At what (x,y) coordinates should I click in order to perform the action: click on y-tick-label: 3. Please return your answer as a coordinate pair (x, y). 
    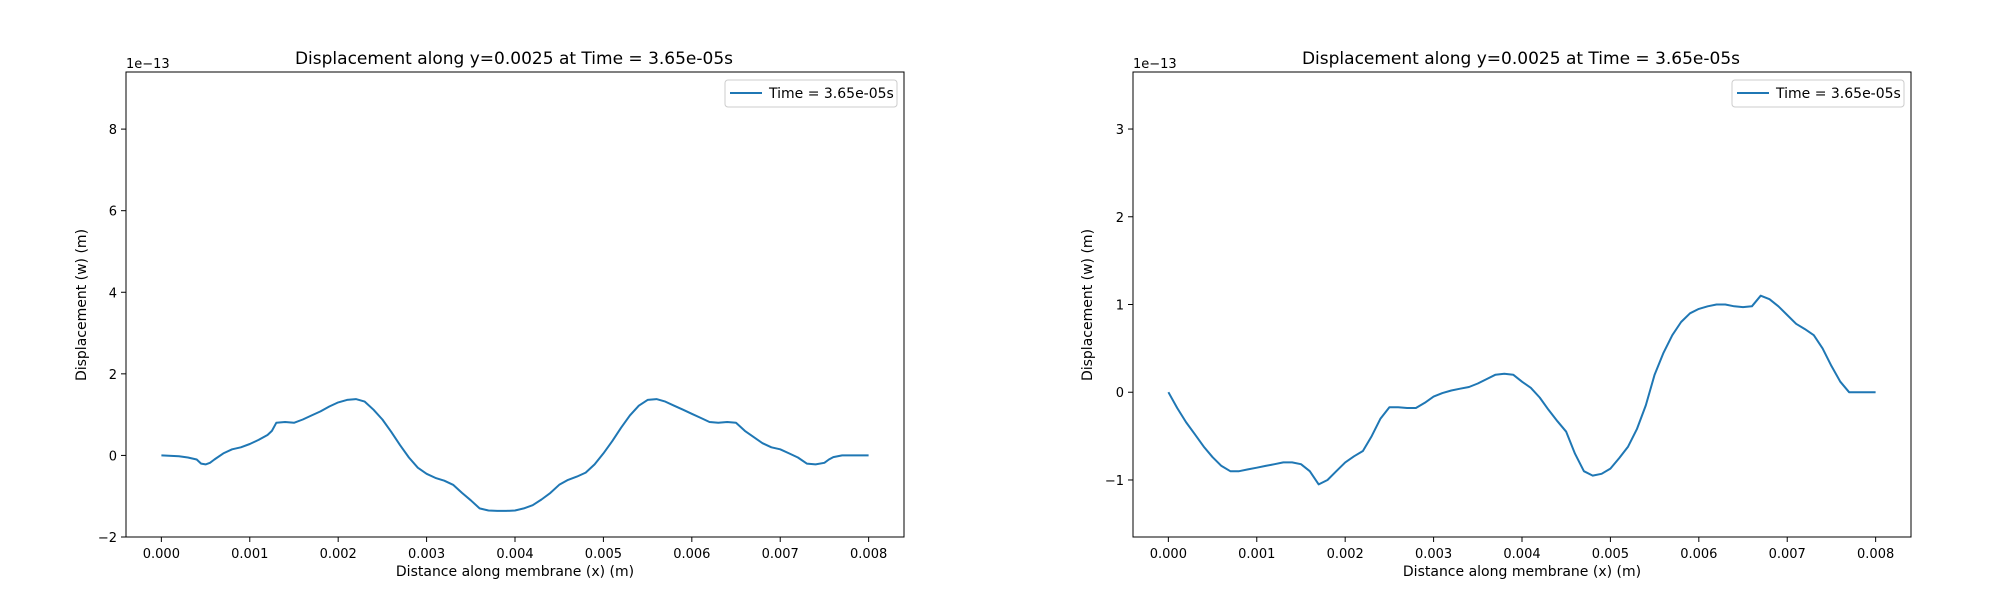
    Looking at the image, I should click on (1120, 130).